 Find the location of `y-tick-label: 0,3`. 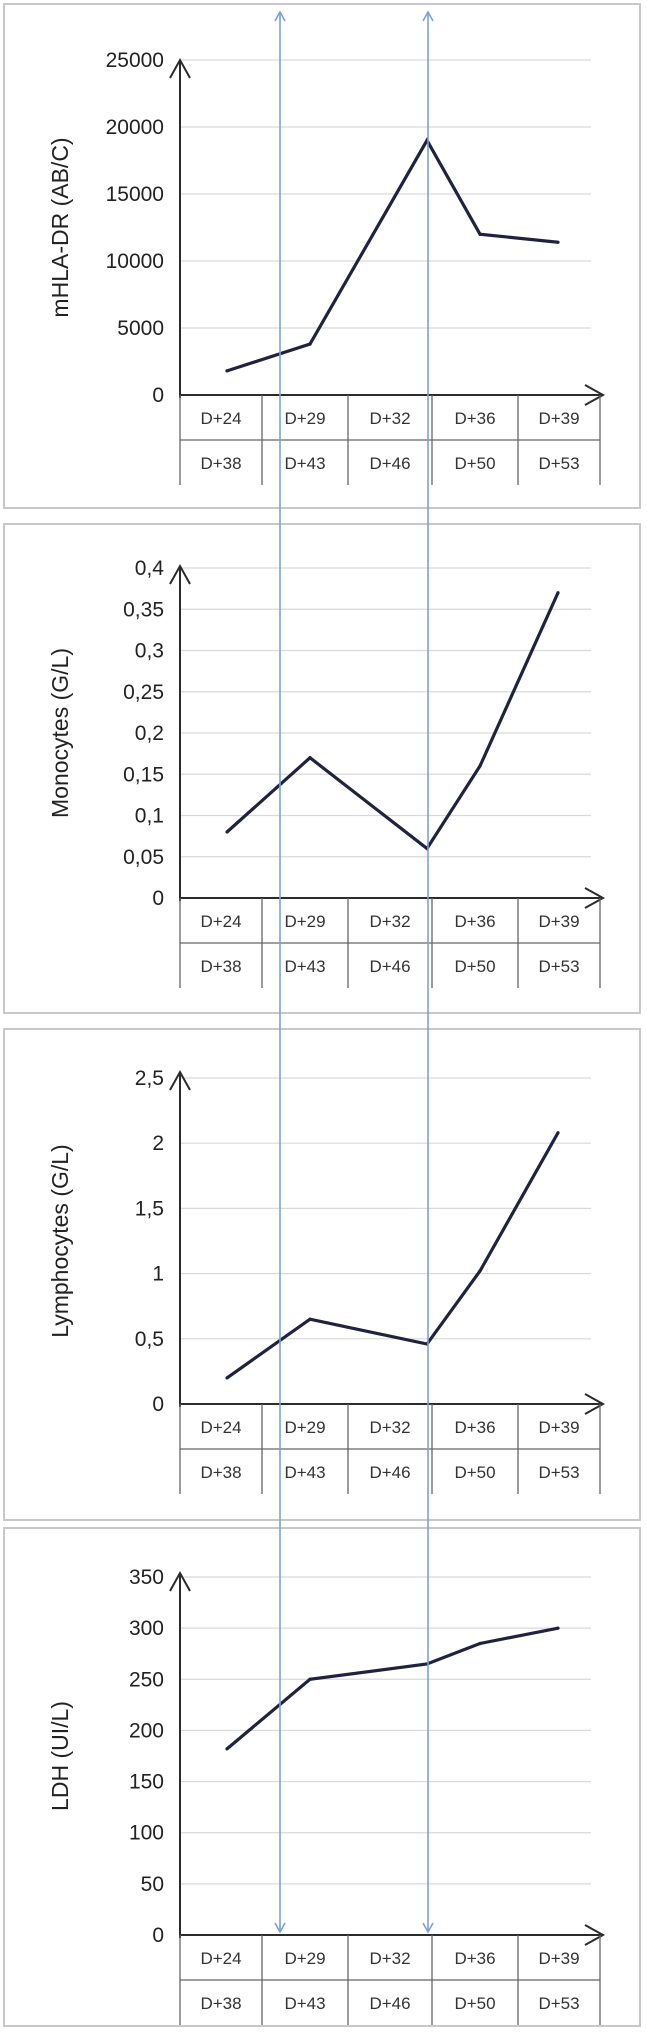

y-tick-label: 0,3 is located at coordinates (149, 651).